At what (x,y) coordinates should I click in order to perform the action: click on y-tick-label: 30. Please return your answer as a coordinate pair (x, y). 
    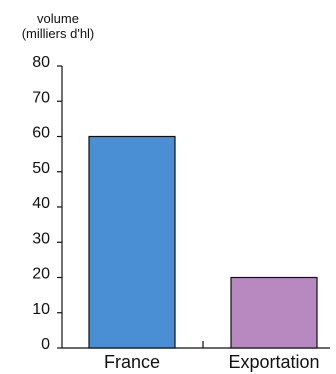
    Looking at the image, I should click on (41, 238).